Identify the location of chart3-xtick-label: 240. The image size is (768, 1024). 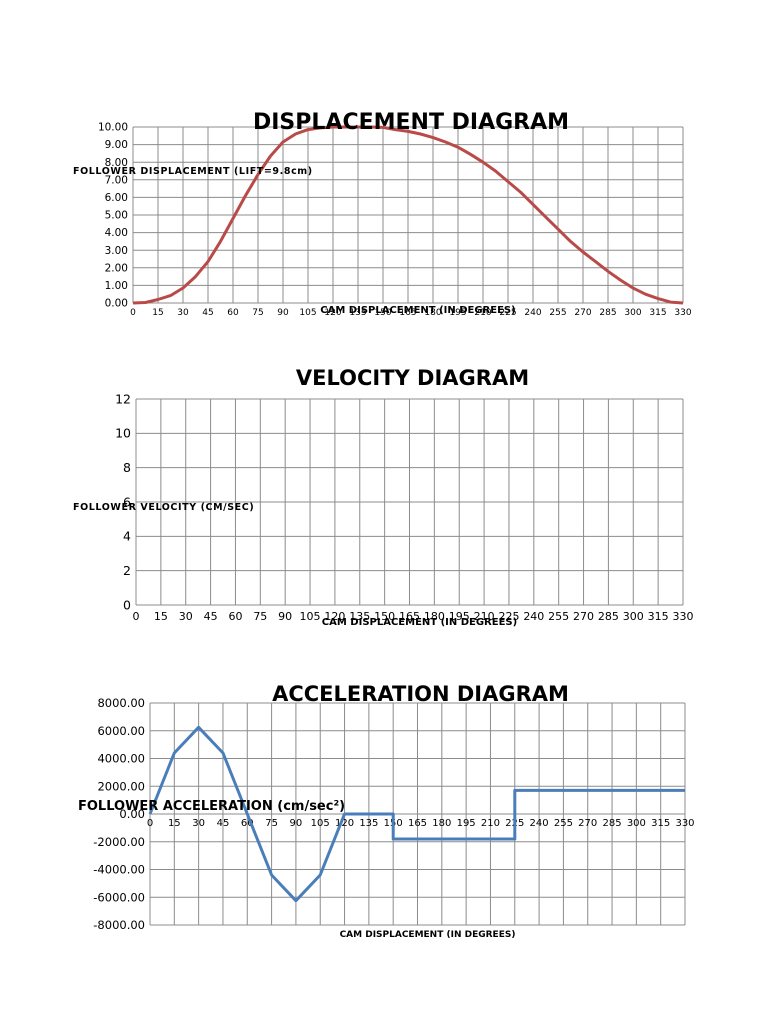
(539, 823).